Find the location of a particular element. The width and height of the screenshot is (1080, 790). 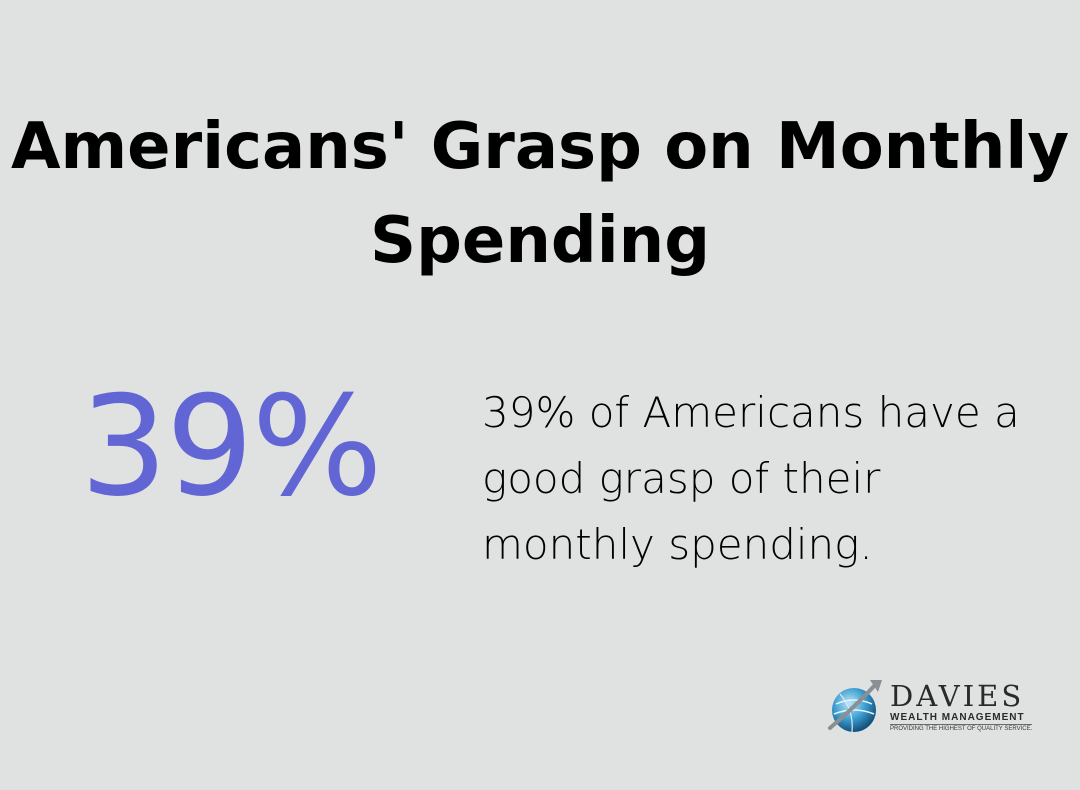

logo-divider is located at coordinates (961, 724).